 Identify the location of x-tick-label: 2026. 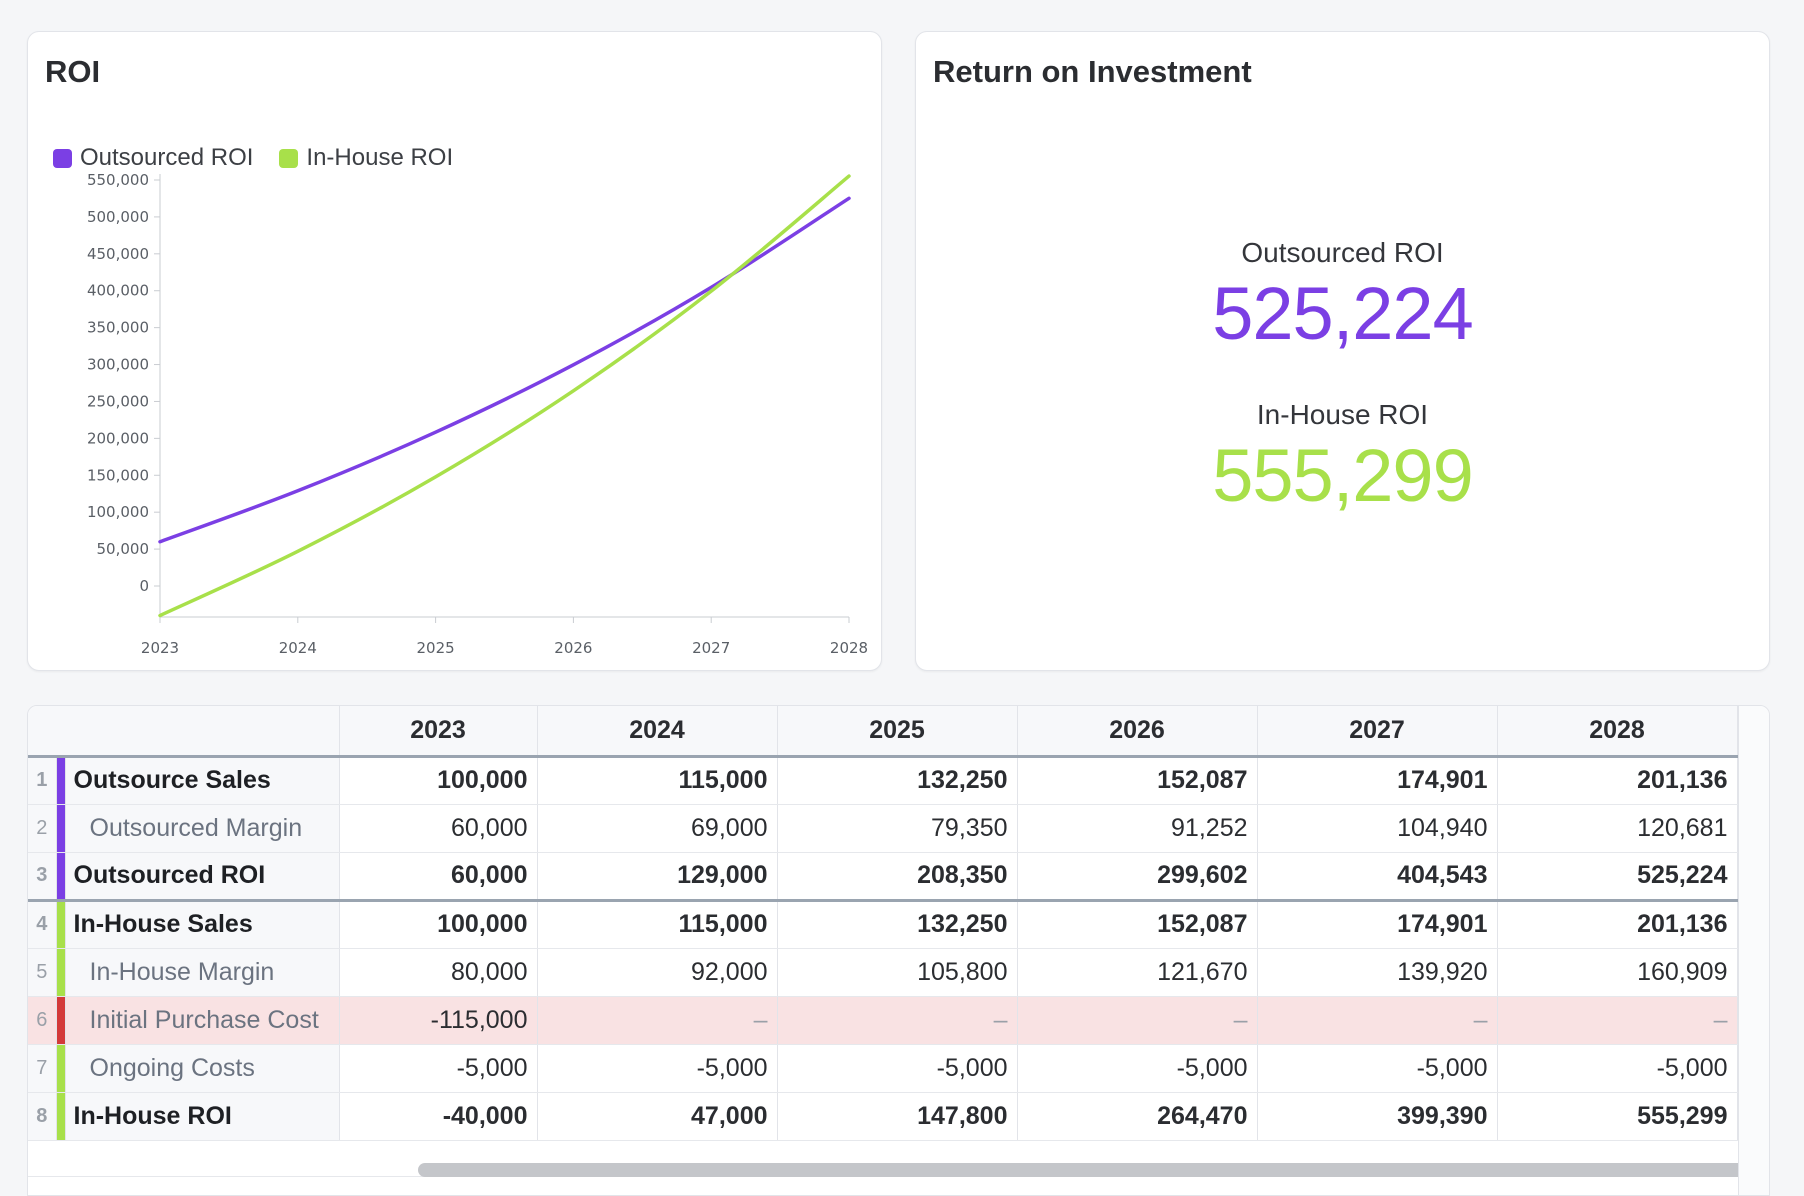
(573, 648).